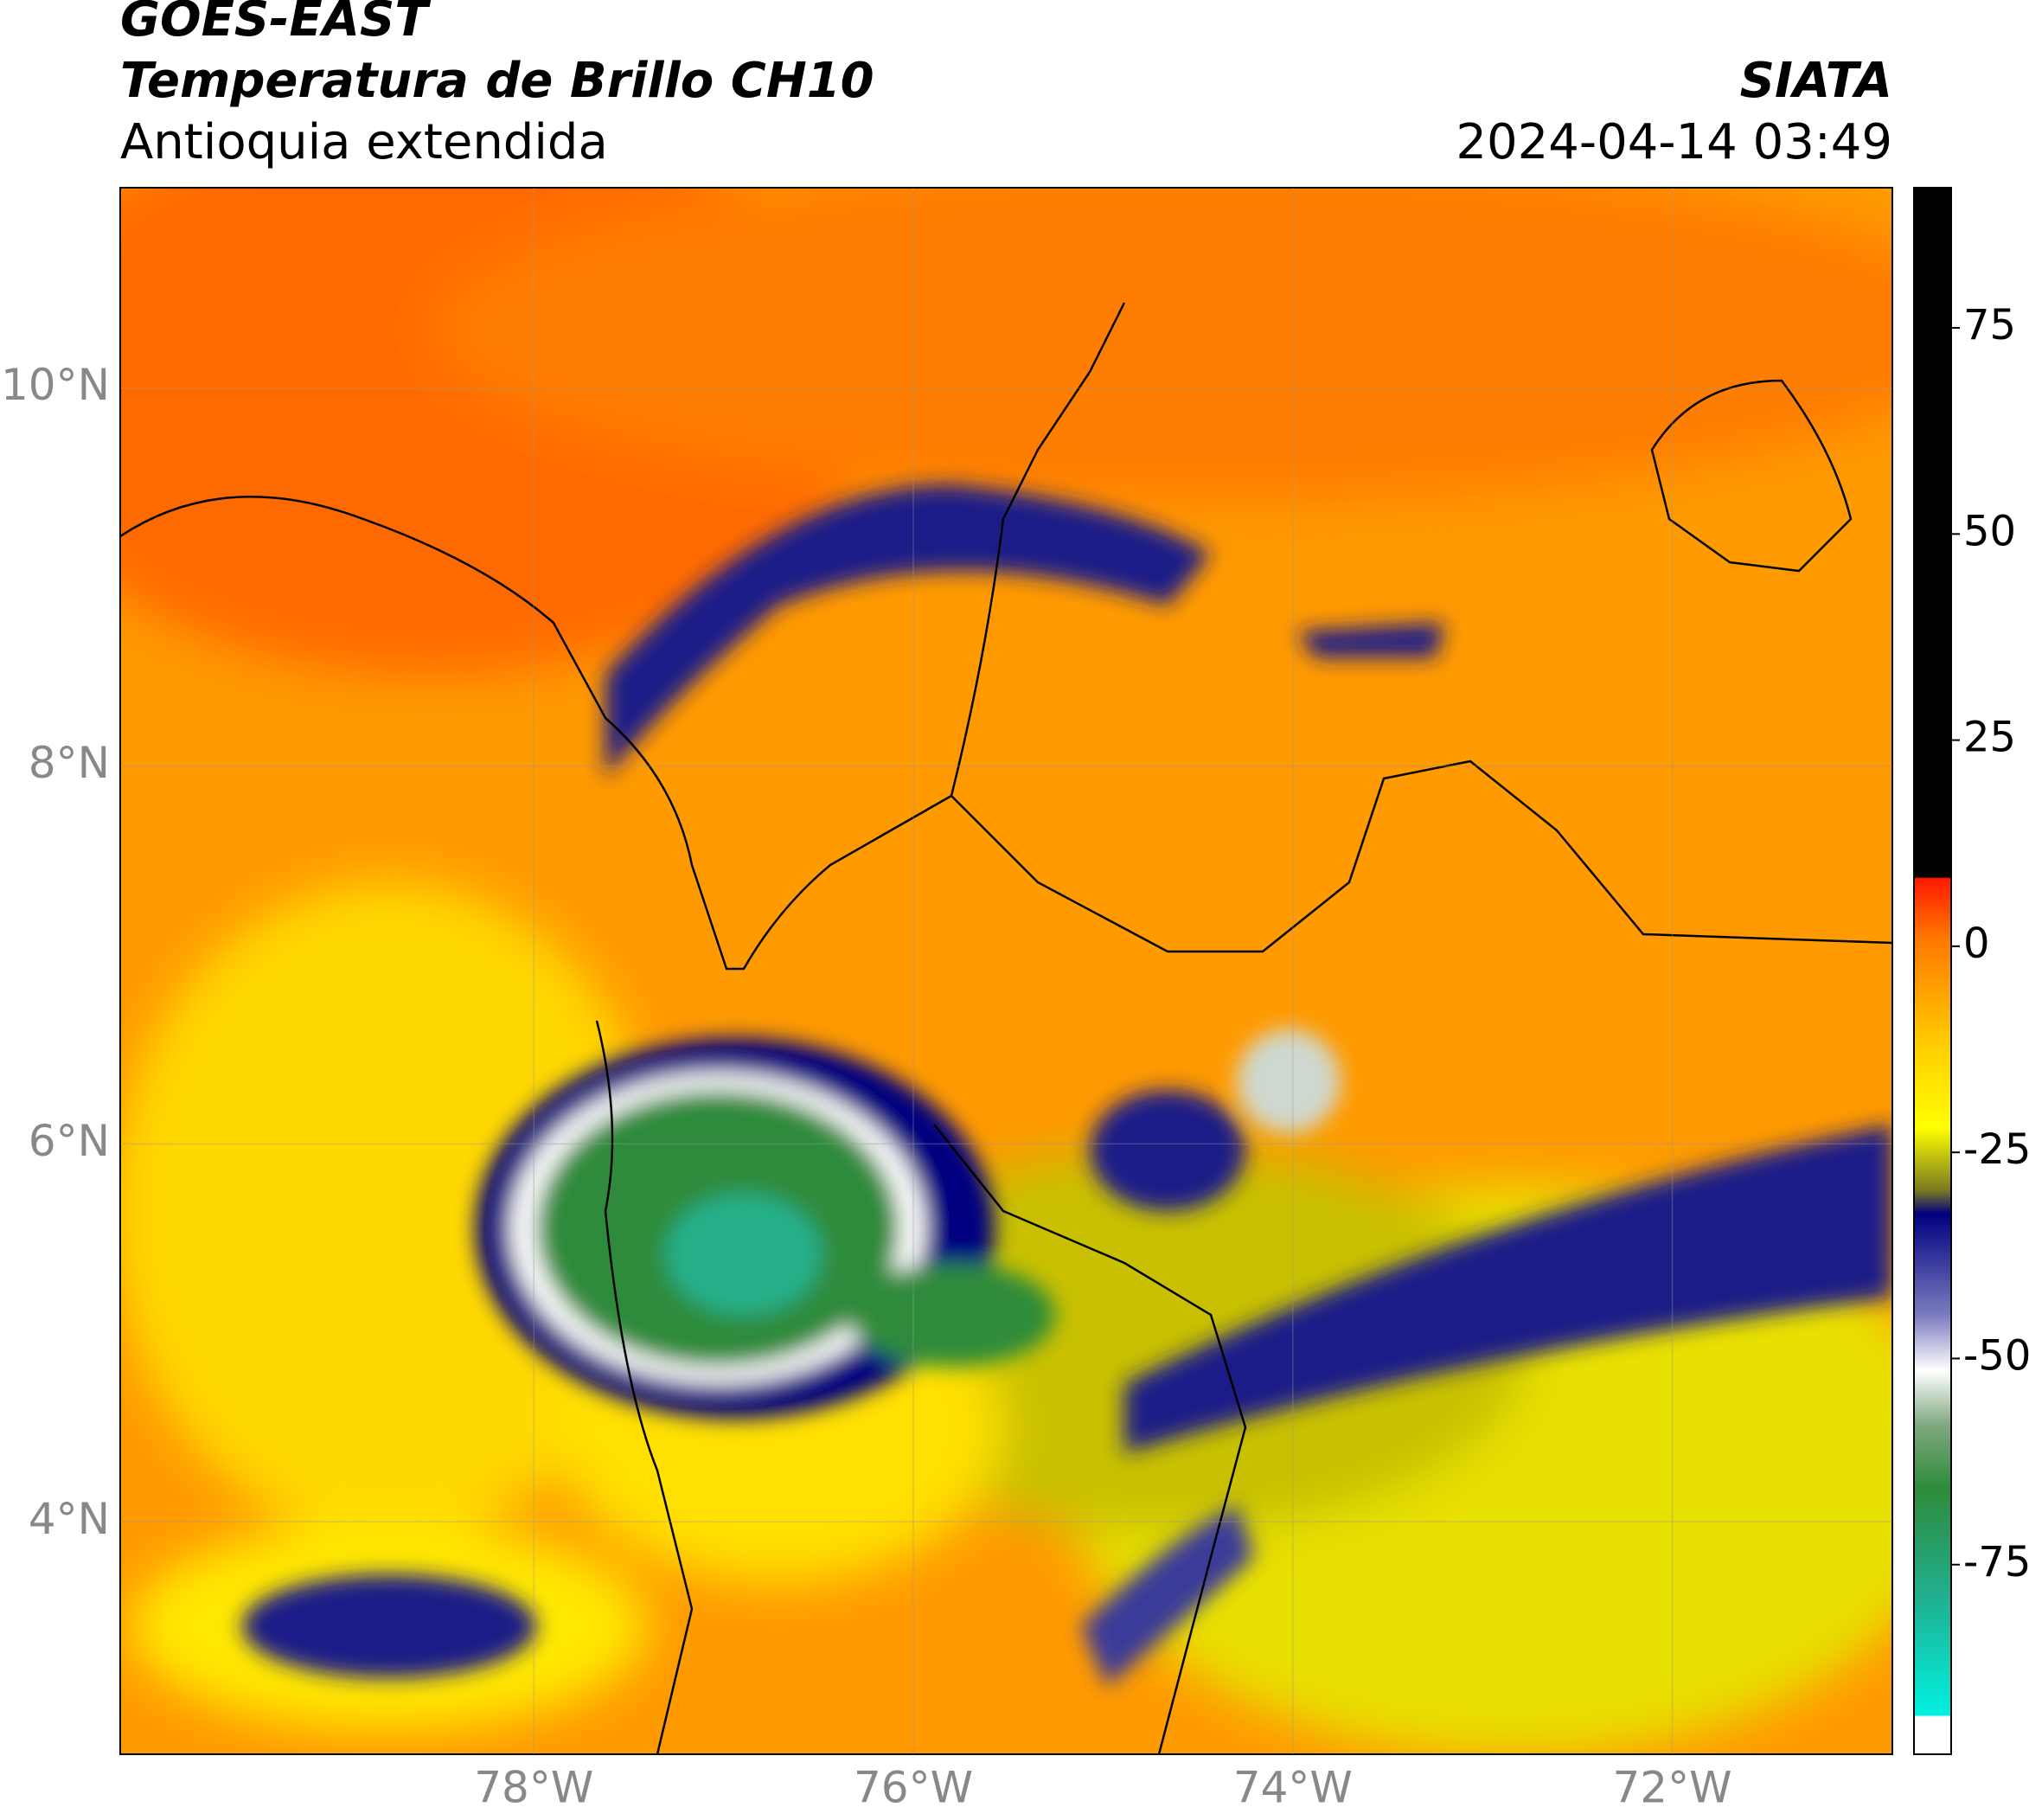 This screenshot has height=1820, width=2029. What do you see at coordinates (364, 142) in the screenshot?
I see `region: Antioquia extendida` at bounding box center [364, 142].